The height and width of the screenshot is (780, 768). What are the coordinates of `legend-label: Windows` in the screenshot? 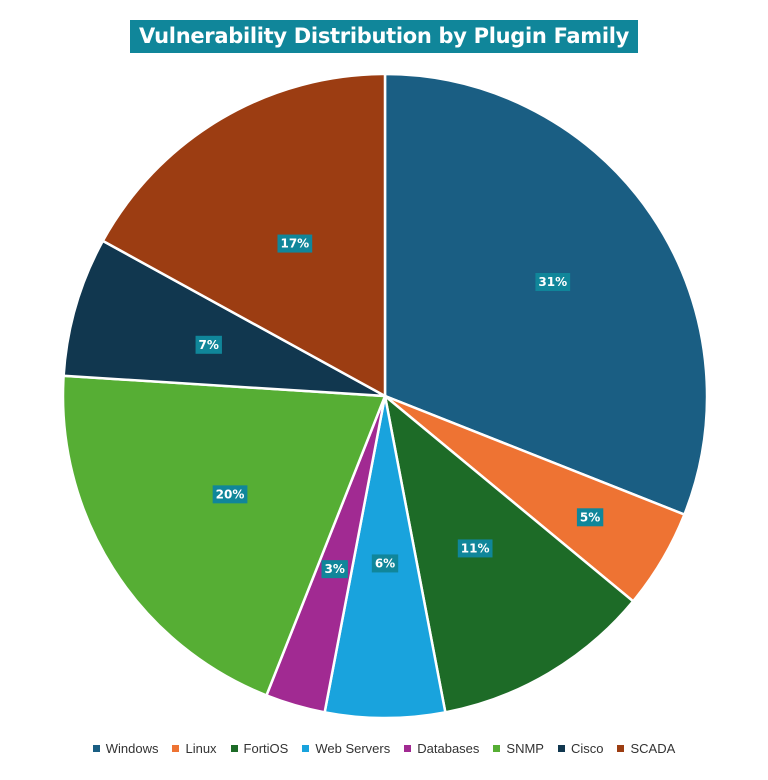 It's located at (132, 748).